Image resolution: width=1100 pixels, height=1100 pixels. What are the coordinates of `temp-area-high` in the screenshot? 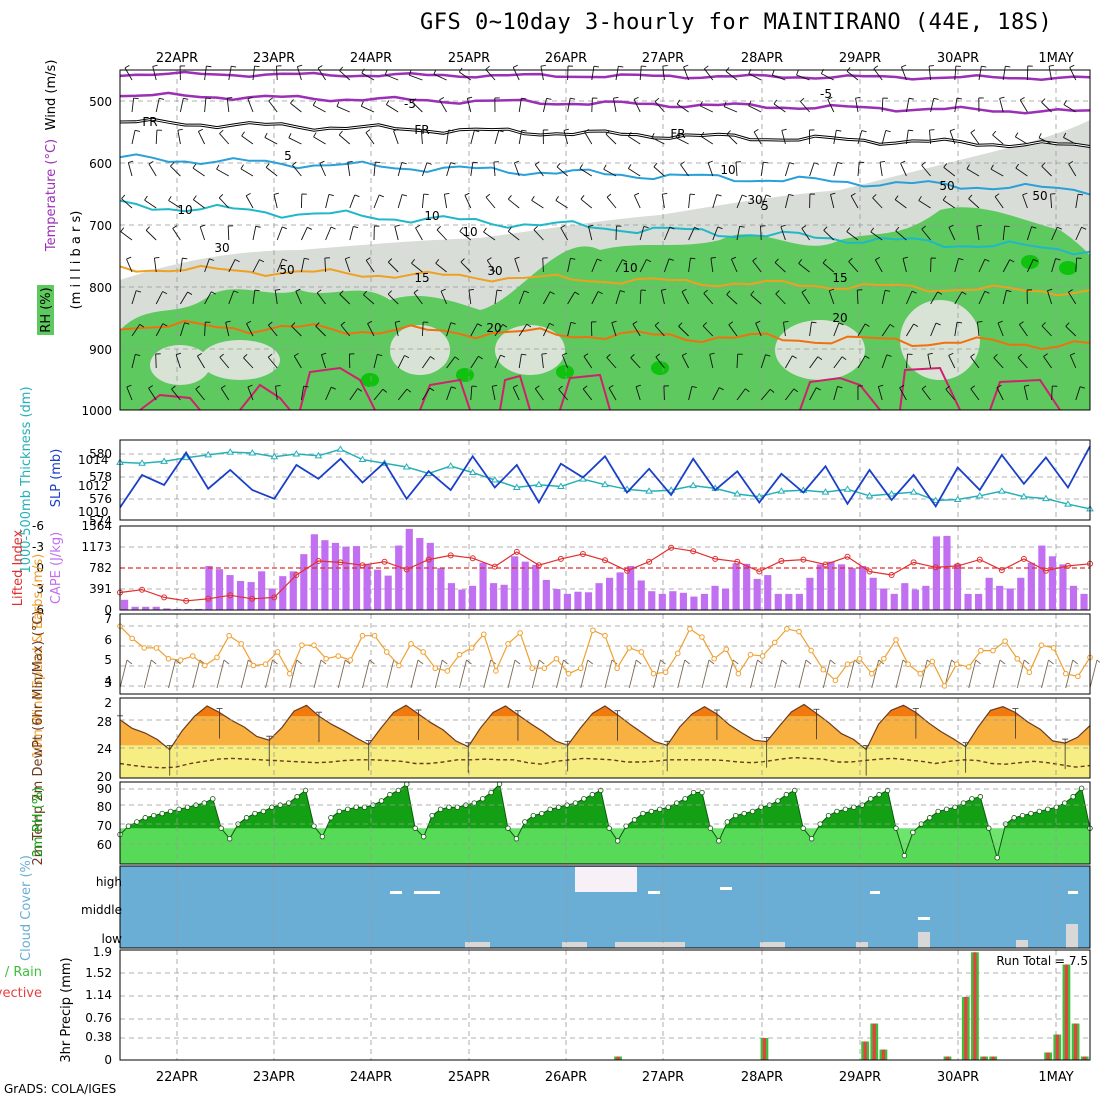 It's located at (607, 710).